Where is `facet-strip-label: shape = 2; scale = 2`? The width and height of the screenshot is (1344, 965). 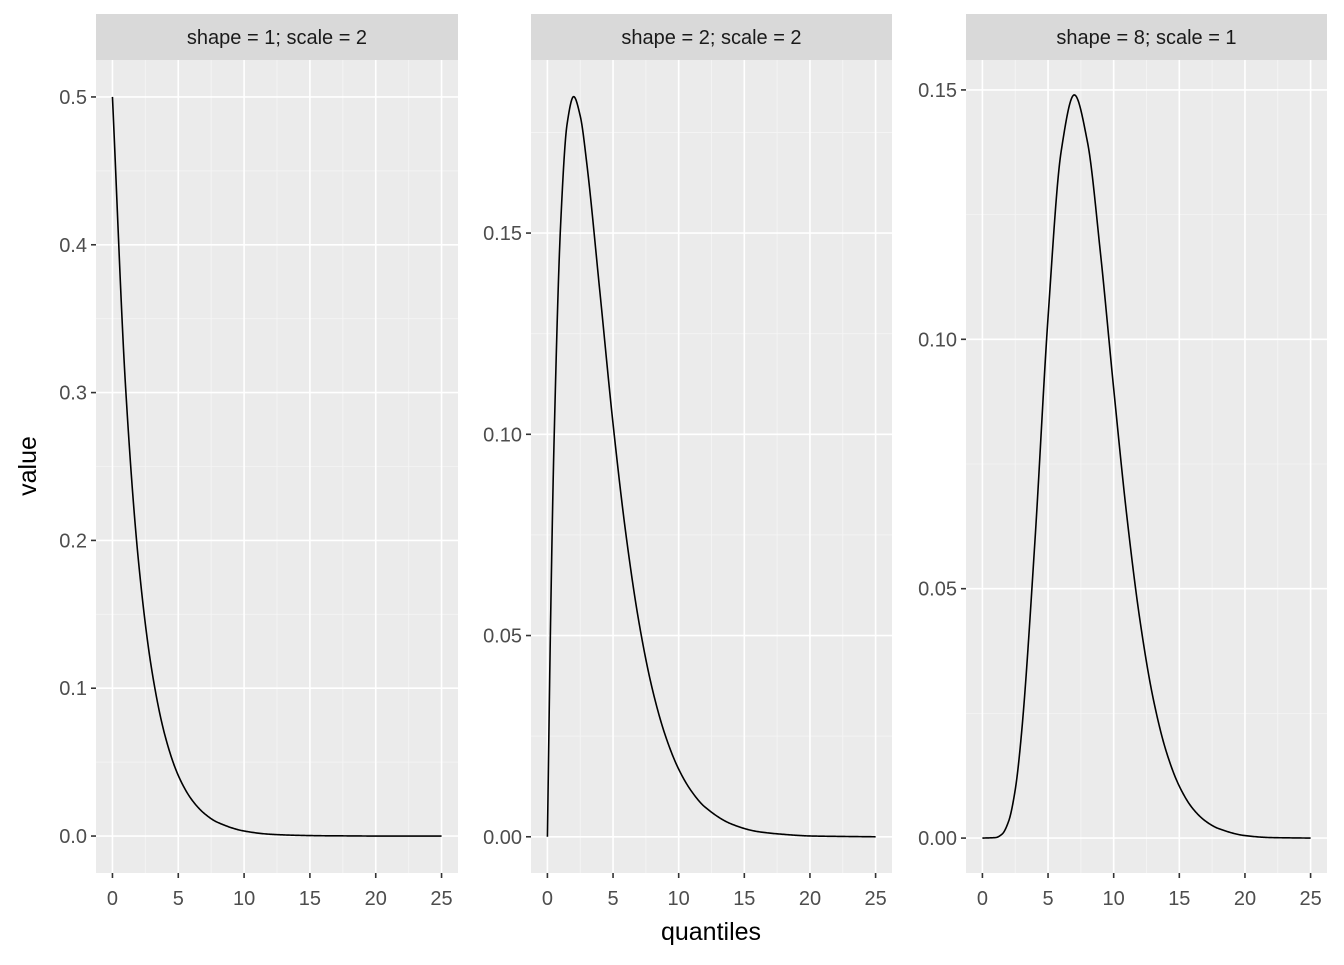
facet-strip-label: shape = 2; scale = 2 is located at coordinates (711, 38).